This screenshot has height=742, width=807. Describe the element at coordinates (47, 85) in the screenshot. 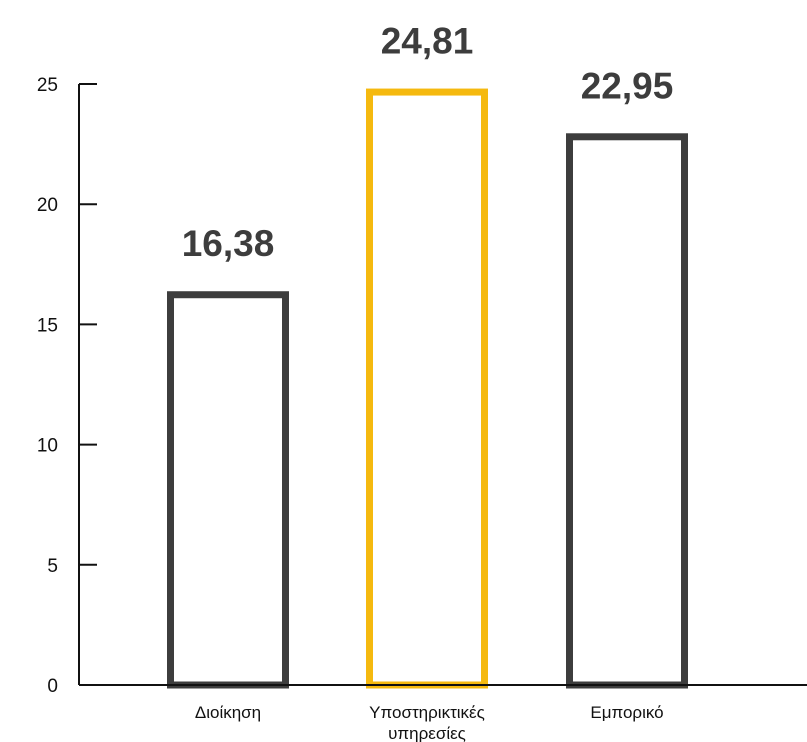

I see `y-tick-label: 25` at that location.